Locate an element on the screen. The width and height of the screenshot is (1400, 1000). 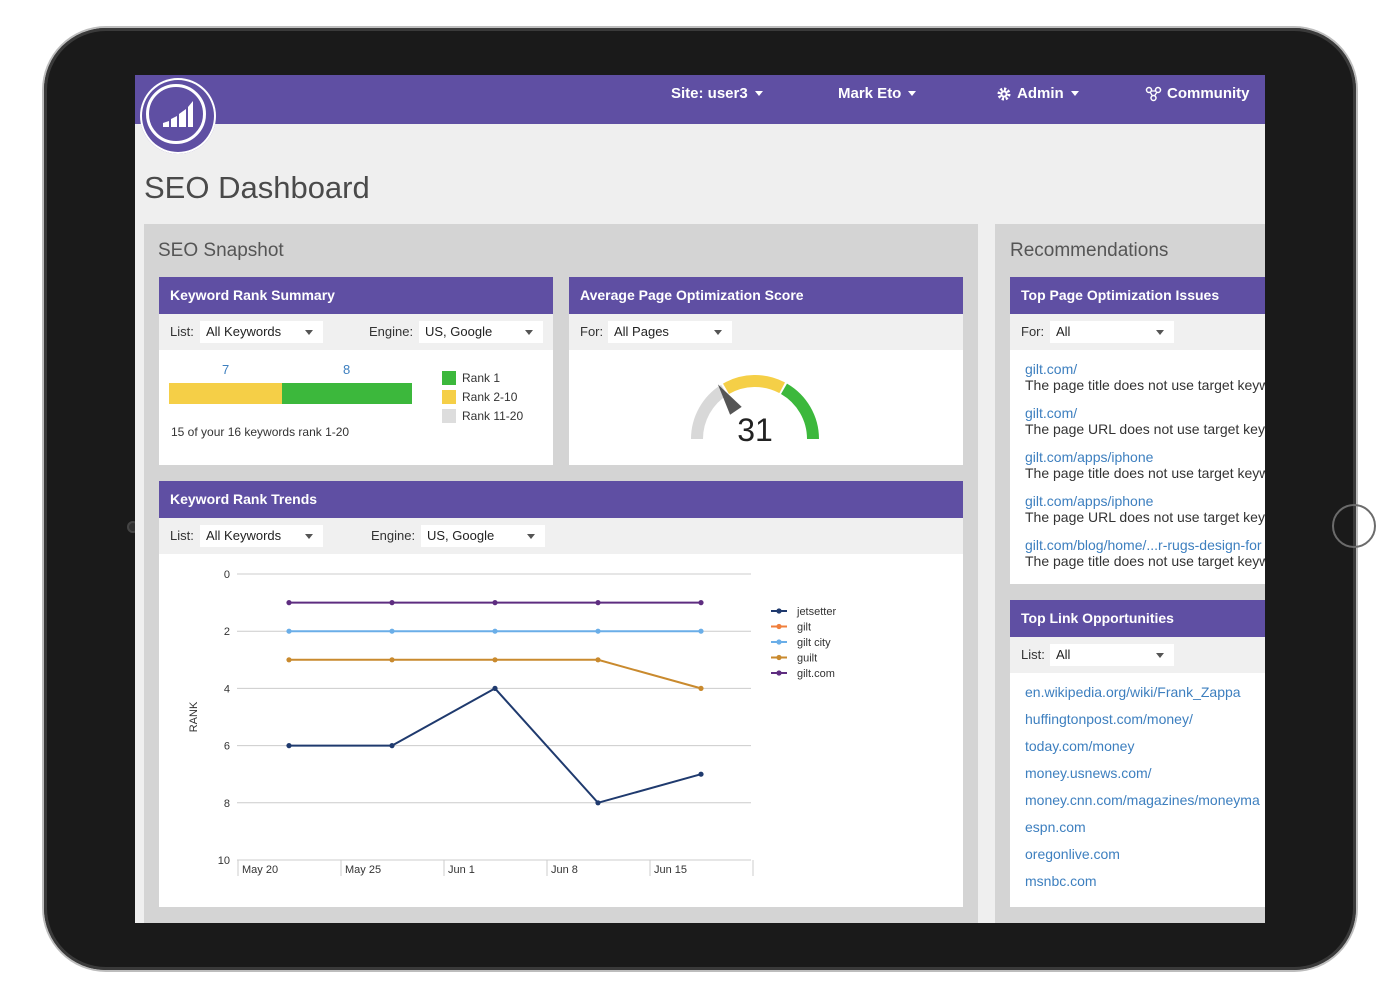
for-select: All Pages is located at coordinates (670, 332).